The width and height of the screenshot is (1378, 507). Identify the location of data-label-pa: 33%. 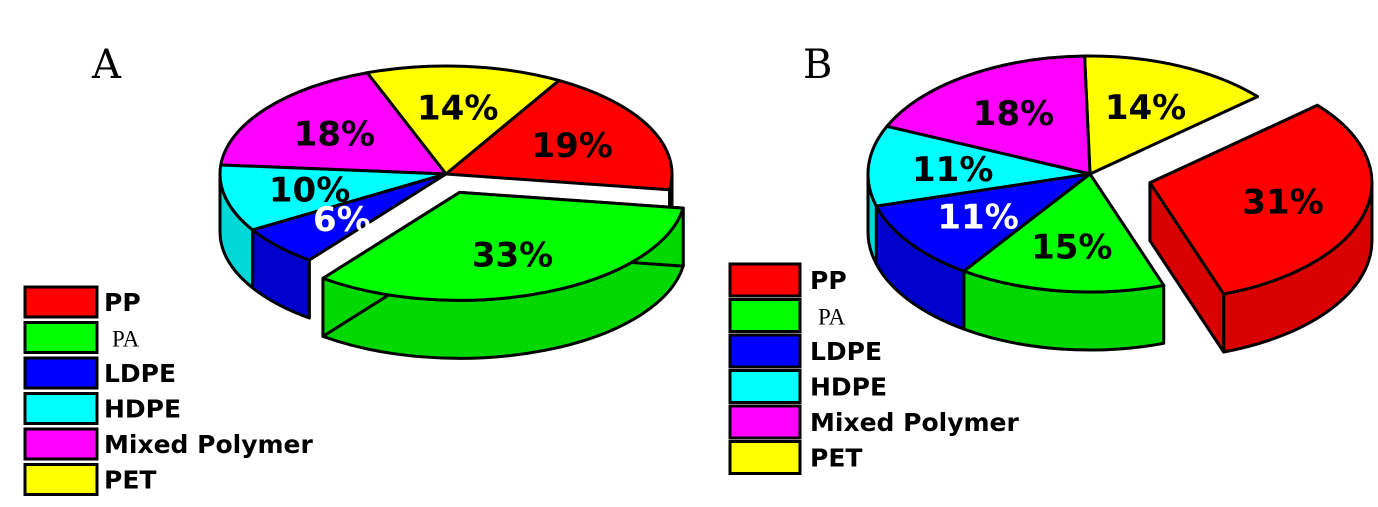
(512, 255).